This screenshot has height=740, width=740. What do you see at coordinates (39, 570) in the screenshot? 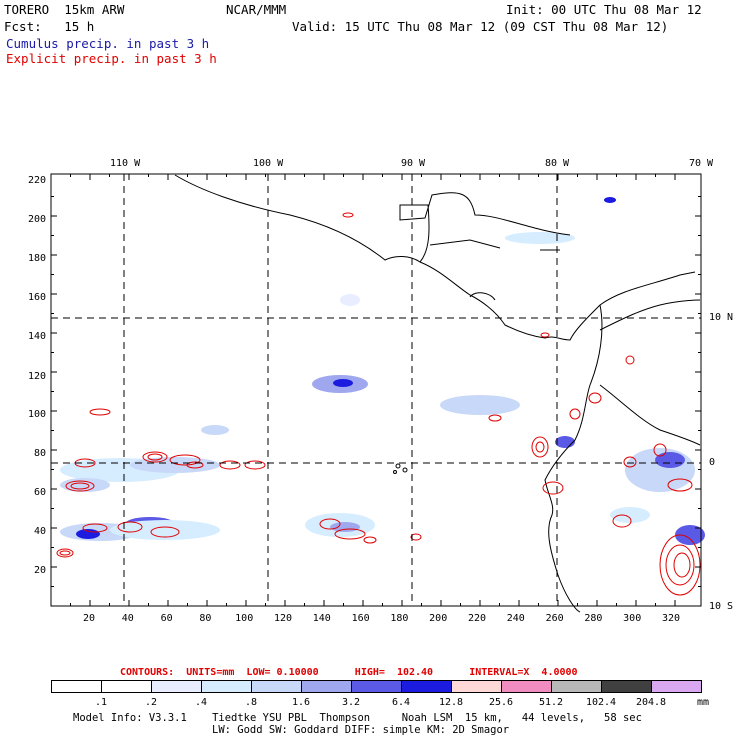
I see `y-tick-label: 20` at bounding box center [39, 570].